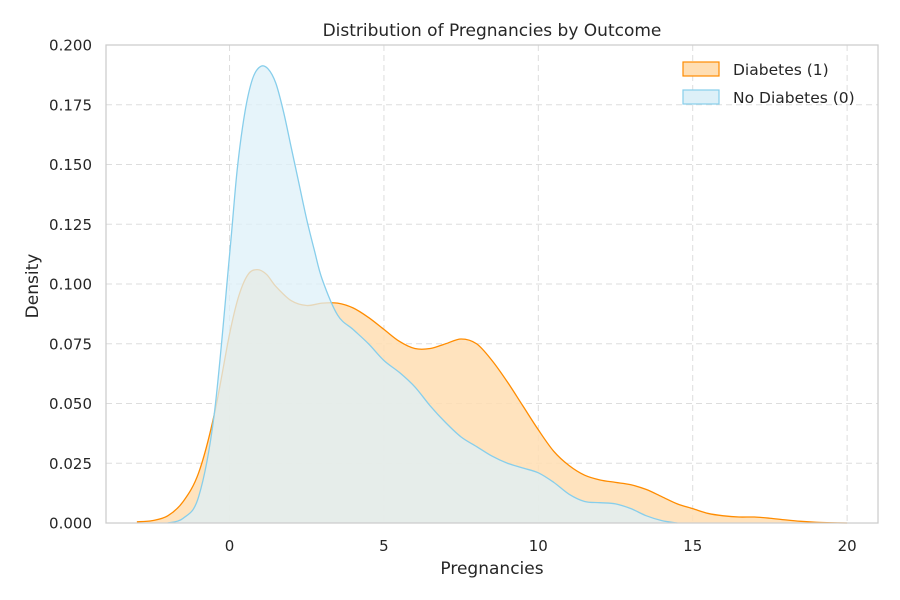  I want to click on y-tick-label: 0.100, so click(70, 285).